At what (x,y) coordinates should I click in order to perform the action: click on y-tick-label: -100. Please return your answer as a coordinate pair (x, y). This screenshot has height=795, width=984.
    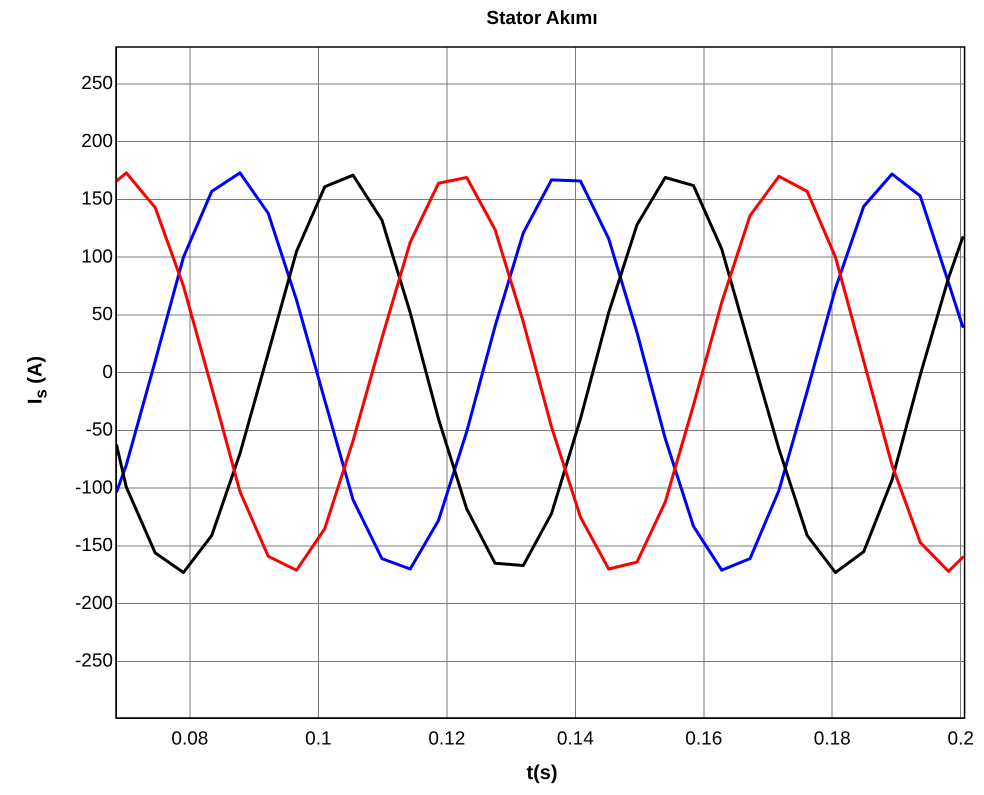
    Looking at the image, I should click on (93, 487).